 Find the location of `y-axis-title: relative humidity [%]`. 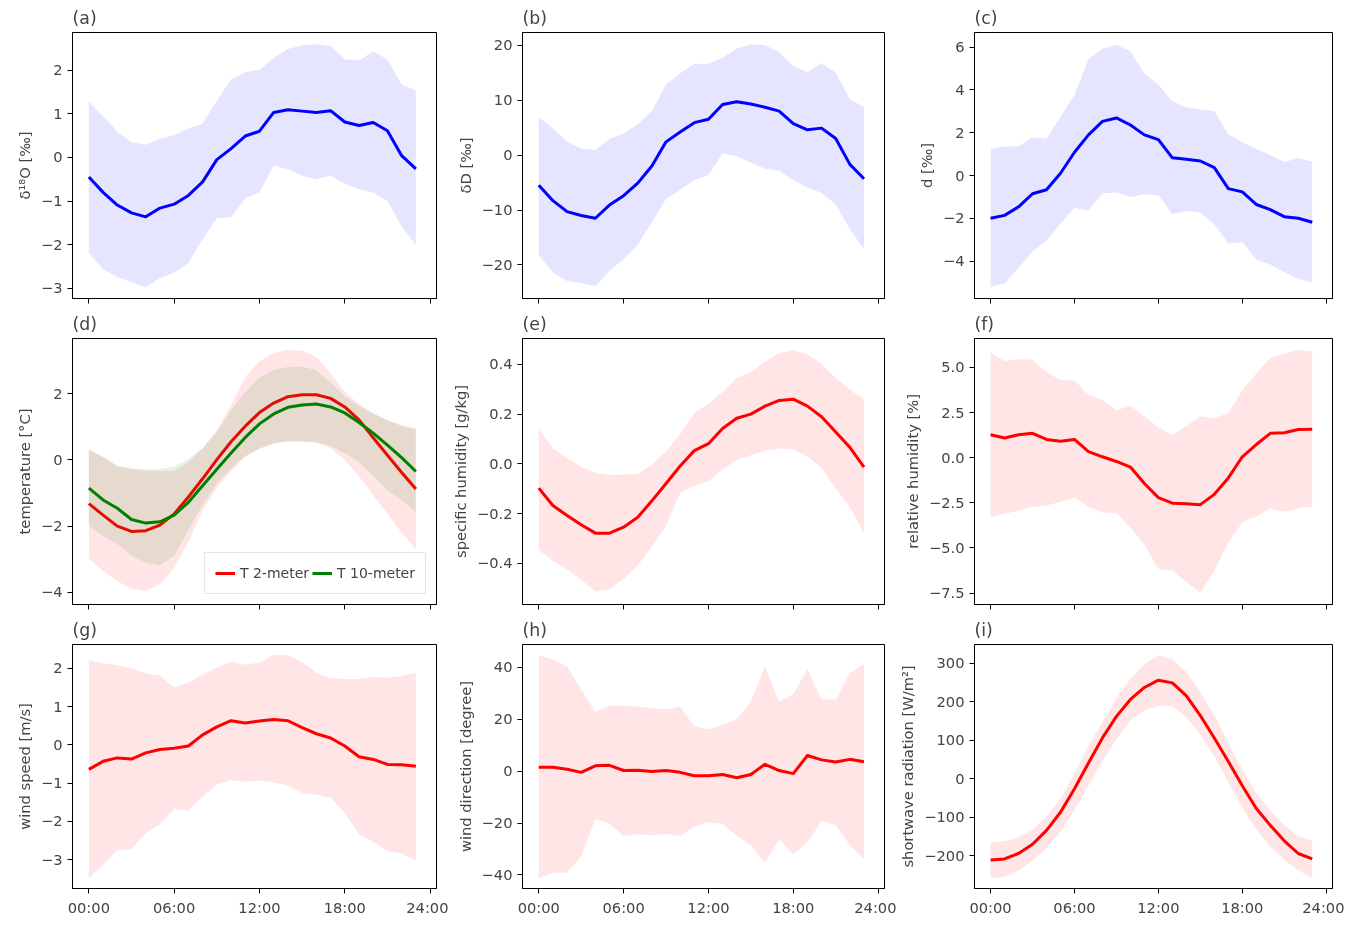

y-axis-title: relative humidity [%] is located at coordinates (912, 471).